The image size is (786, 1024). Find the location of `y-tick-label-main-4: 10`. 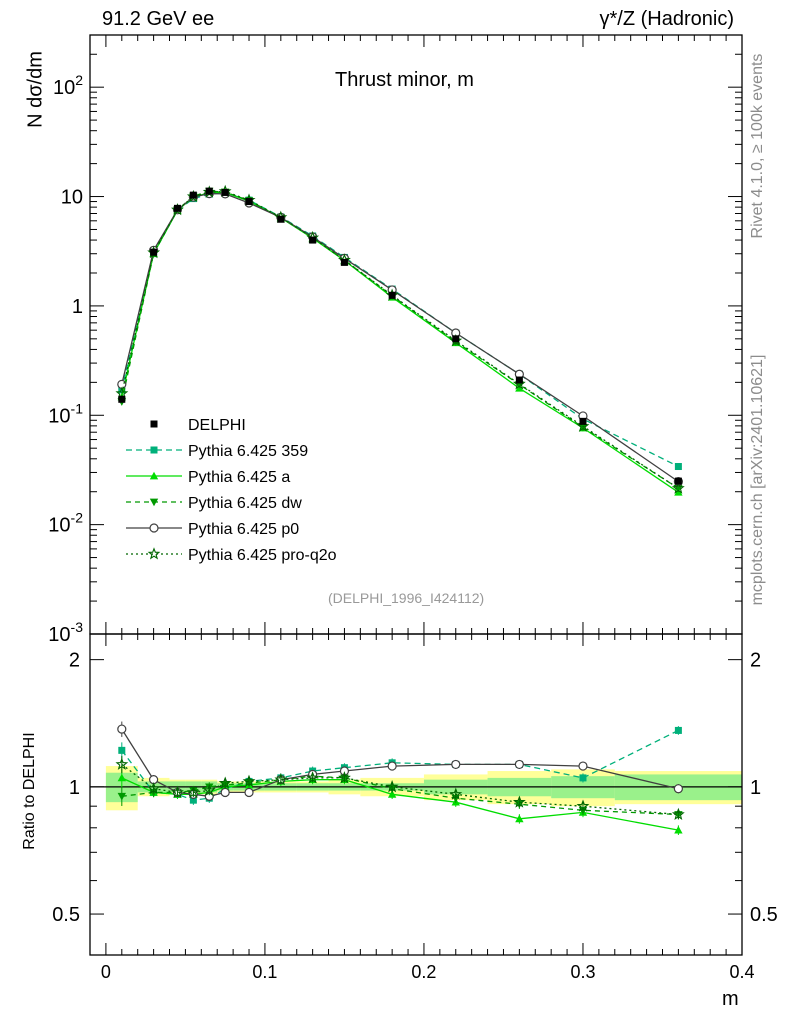

y-tick-label-main-4: 10 is located at coordinates (72, 198).